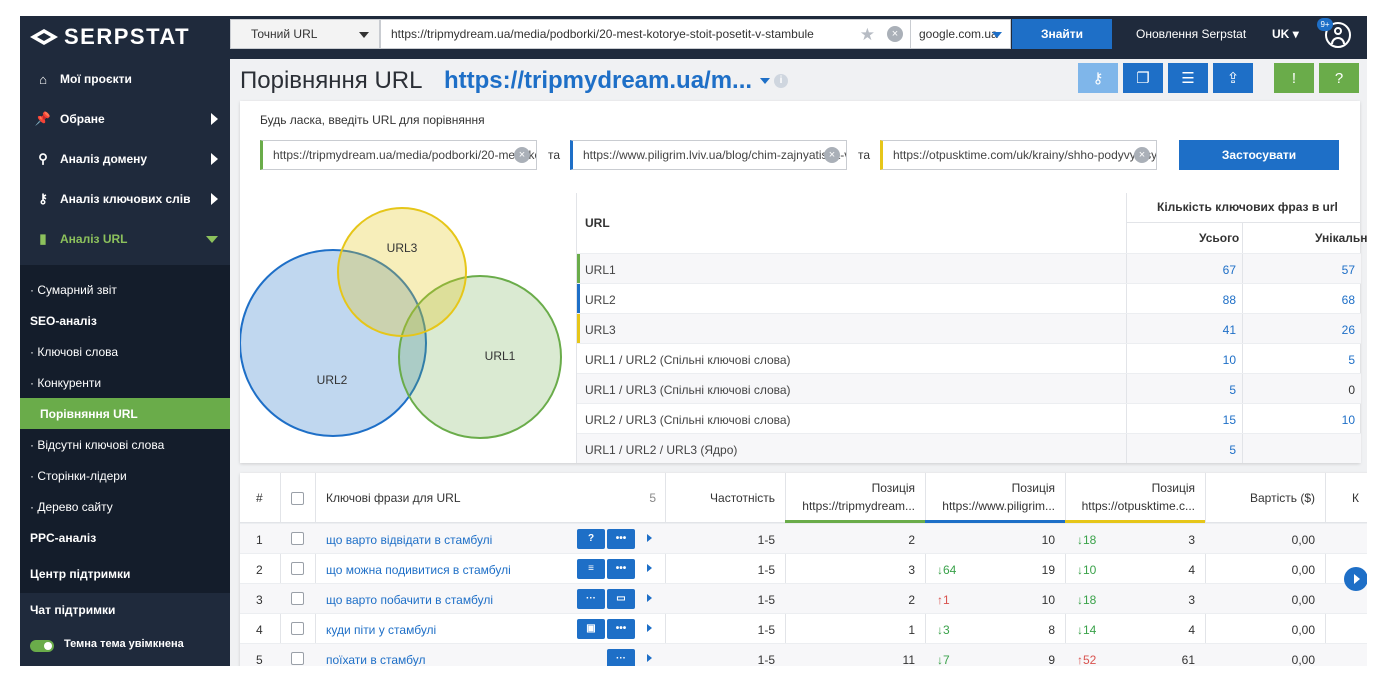 This screenshot has height=687, width=1387. I want to click on col-cost-header: Вартість ($), so click(1282, 498).